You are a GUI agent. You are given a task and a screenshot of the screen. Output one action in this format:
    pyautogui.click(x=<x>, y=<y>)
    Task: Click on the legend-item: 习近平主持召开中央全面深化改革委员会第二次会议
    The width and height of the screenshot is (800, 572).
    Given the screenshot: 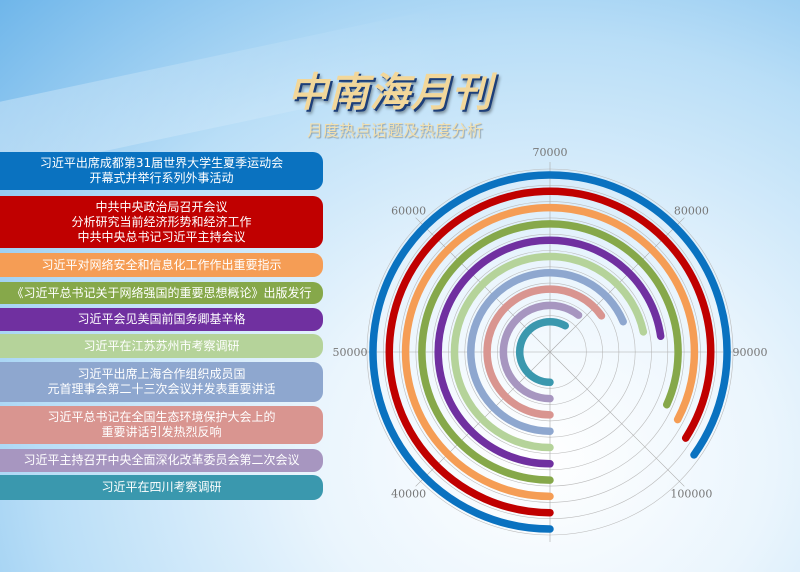 What is the action you would take?
    pyautogui.click(x=161, y=460)
    